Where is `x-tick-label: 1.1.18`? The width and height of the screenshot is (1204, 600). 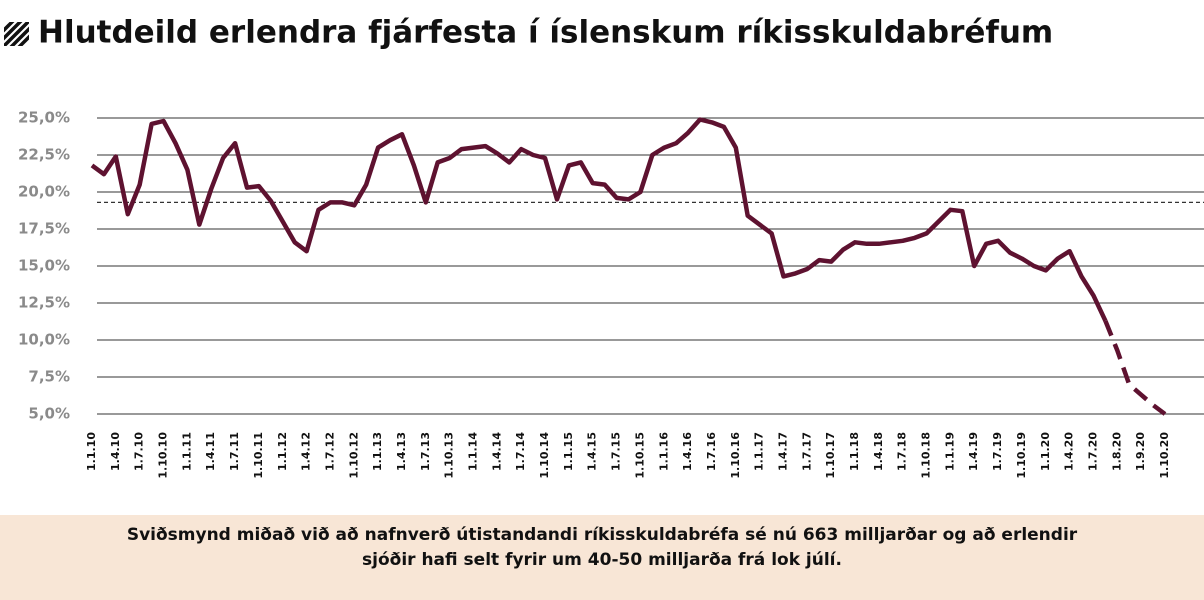
x-tick-label: 1.1.18 is located at coordinates (854, 451).